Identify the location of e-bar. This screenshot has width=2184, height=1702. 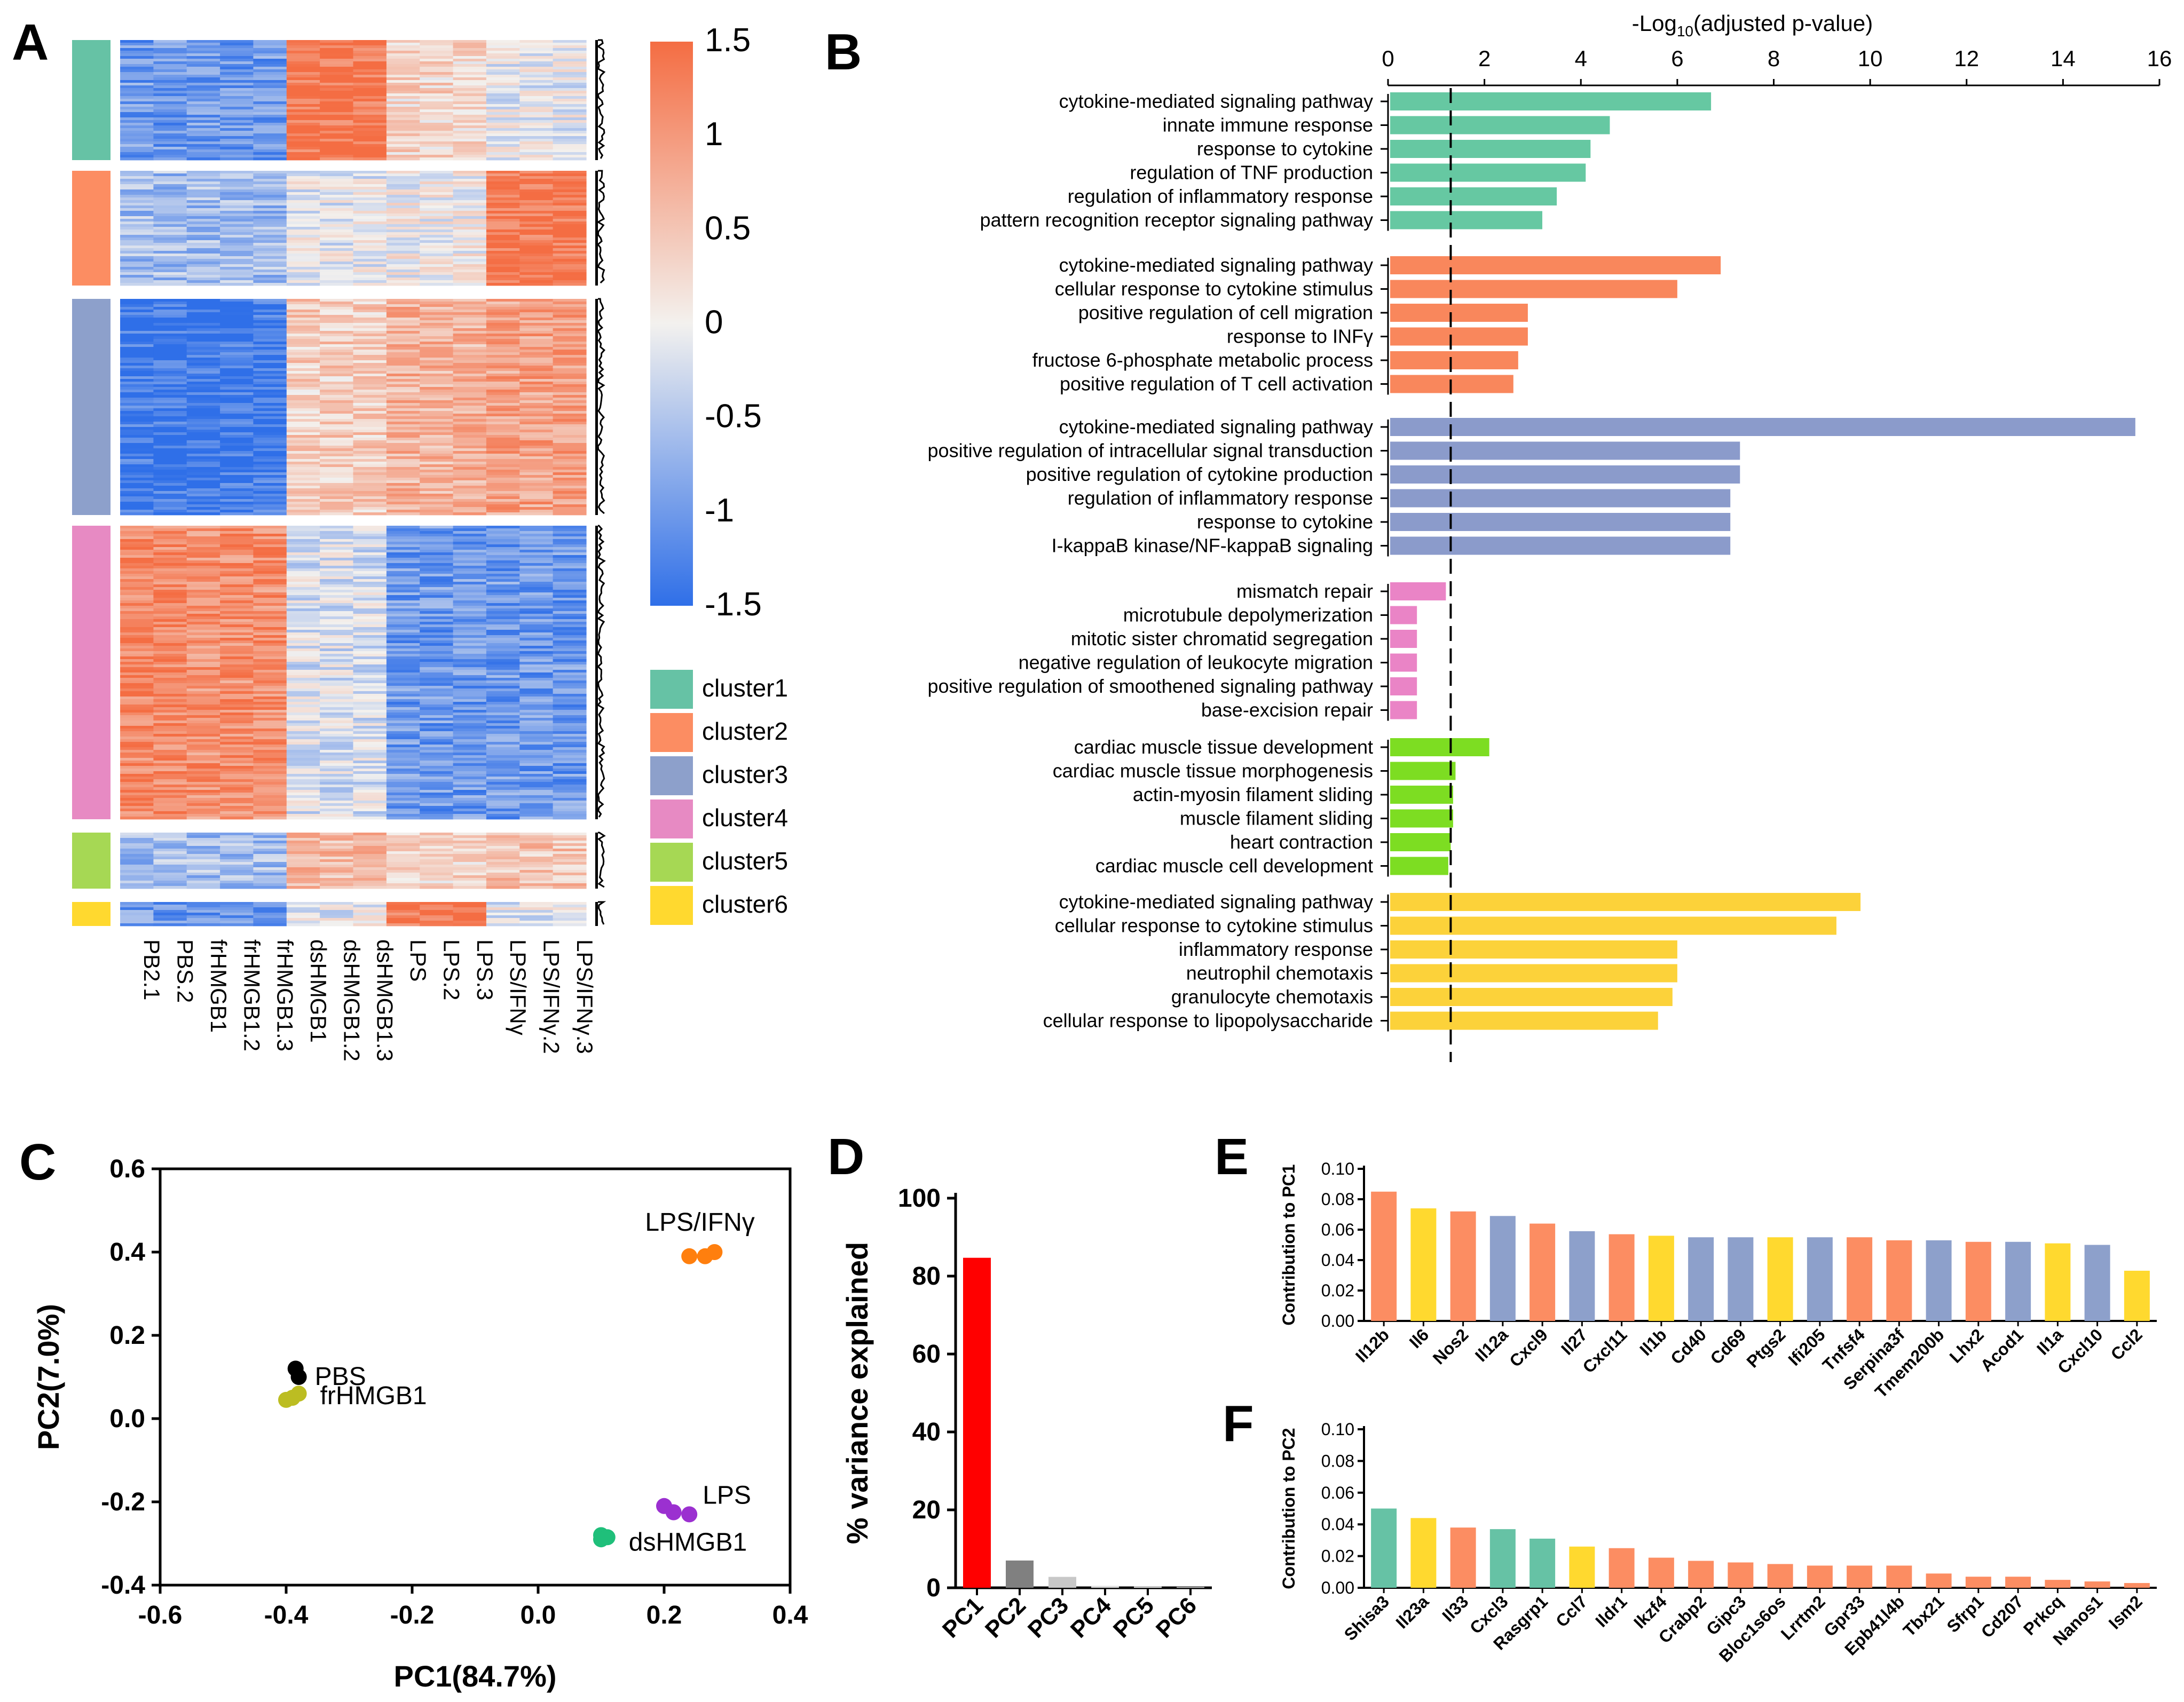
(1542, 1272).